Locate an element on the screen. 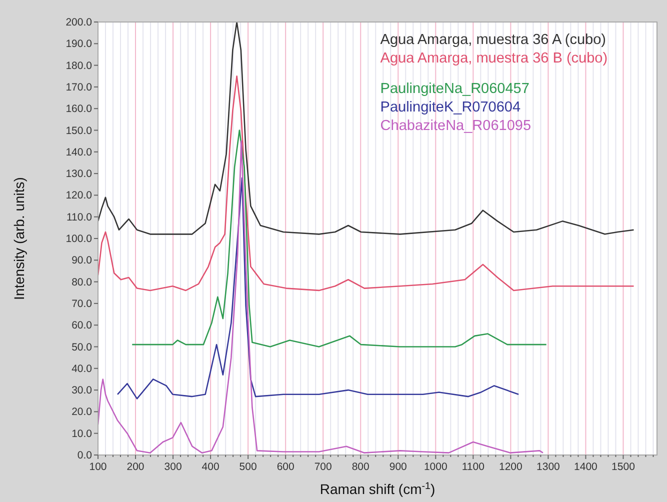  y-tick-label: 10.0 is located at coordinates (82, 434).